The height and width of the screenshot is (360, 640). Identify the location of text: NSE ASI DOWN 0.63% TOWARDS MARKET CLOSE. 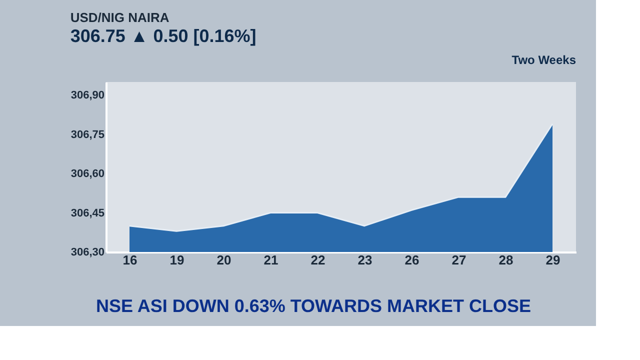
(314, 306).